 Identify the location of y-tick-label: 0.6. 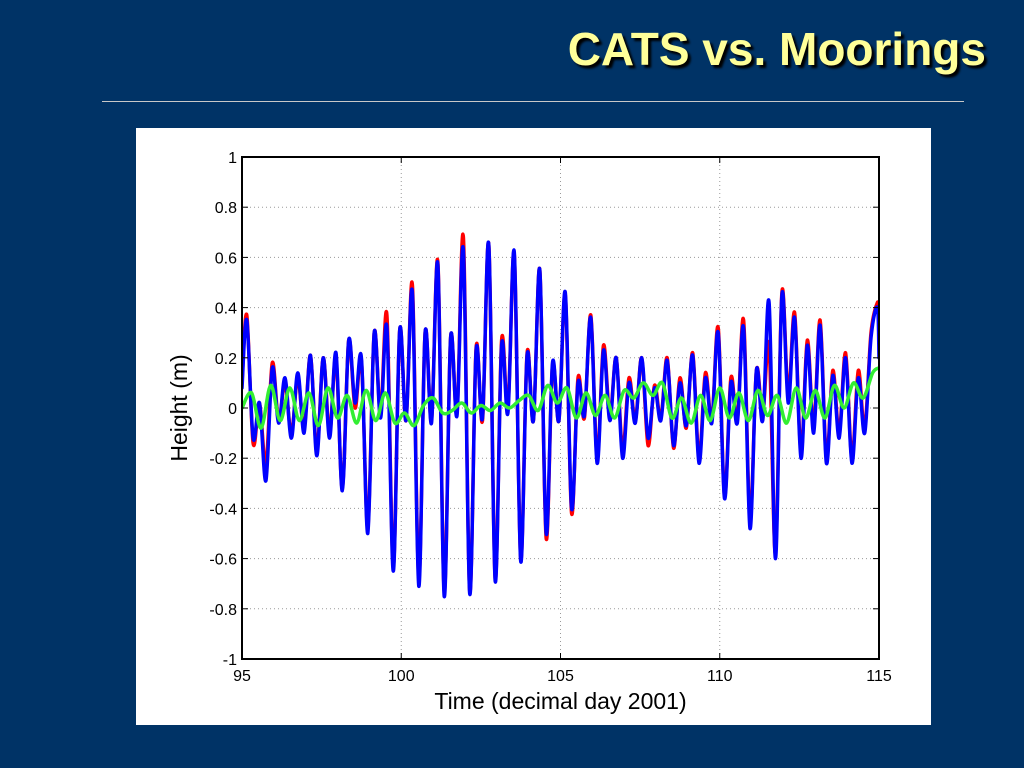
(226, 258).